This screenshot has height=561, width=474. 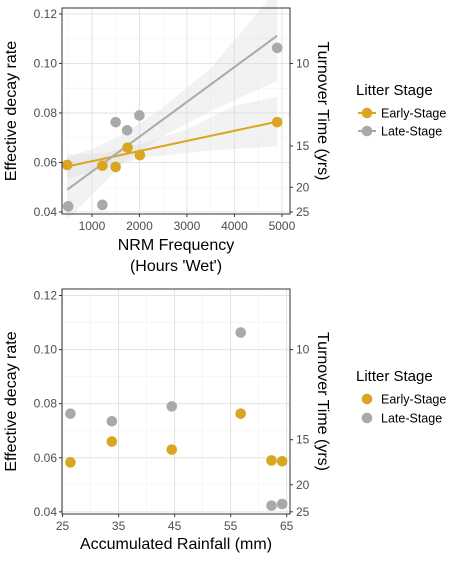 What do you see at coordinates (231, 526) in the screenshot?
I see `x-tick-label: 55` at bounding box center [231, 526].